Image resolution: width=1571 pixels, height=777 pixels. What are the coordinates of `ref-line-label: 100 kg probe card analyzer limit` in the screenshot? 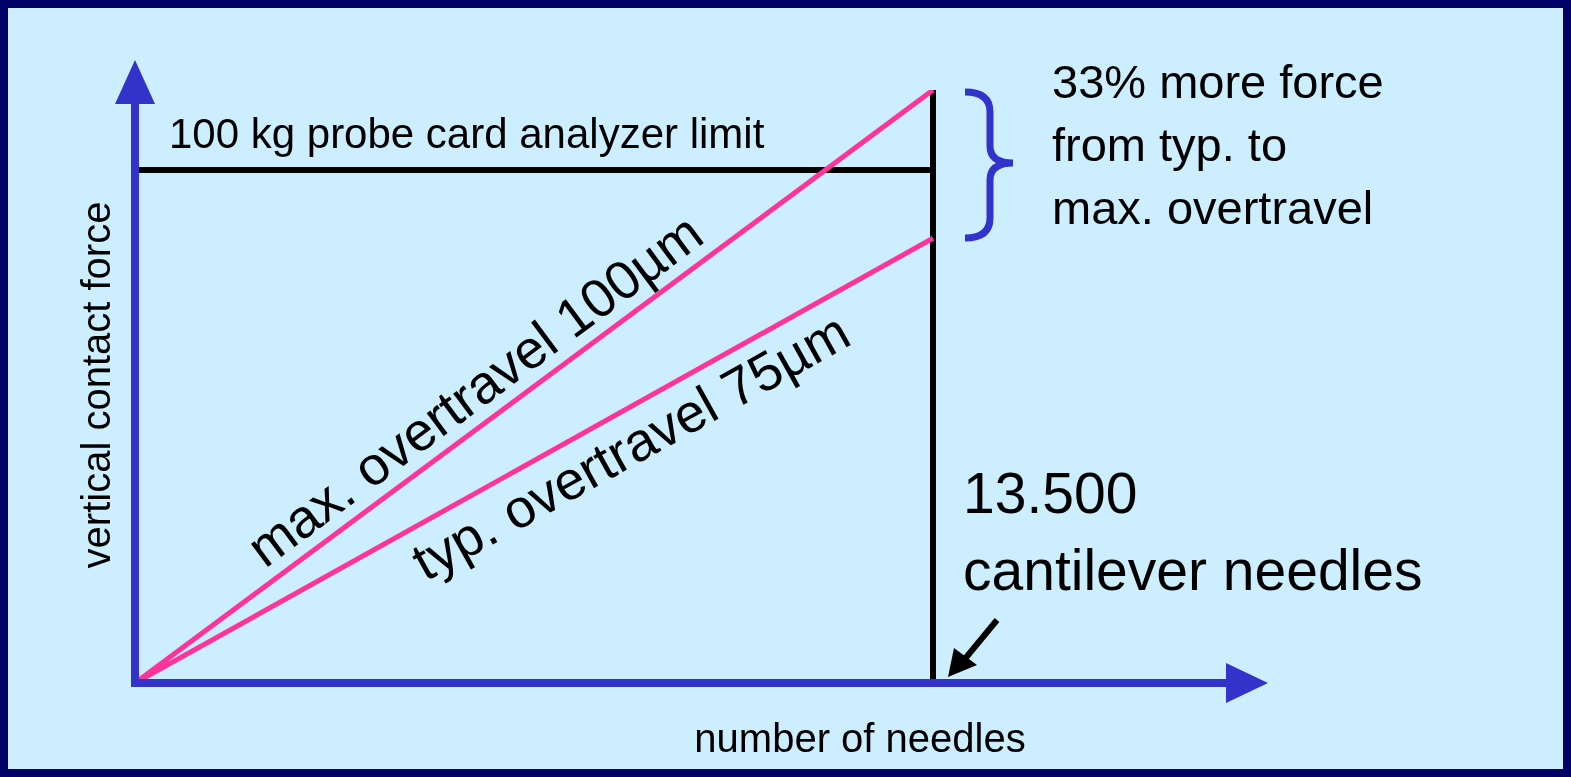 It's located at (467, 134).